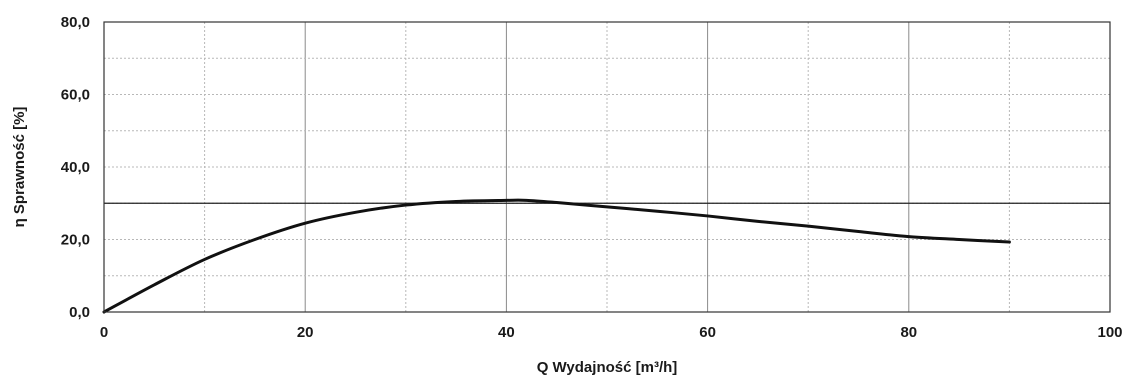 This screenshot has height=383, width=1128. I want to click on y-tick-label: 80,0, so click(75, 22).